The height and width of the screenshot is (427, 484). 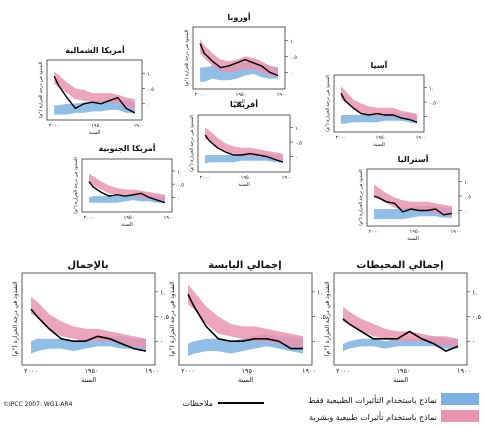 I want to click on panel-title: أفريقيا, so click(x=244, y=104).